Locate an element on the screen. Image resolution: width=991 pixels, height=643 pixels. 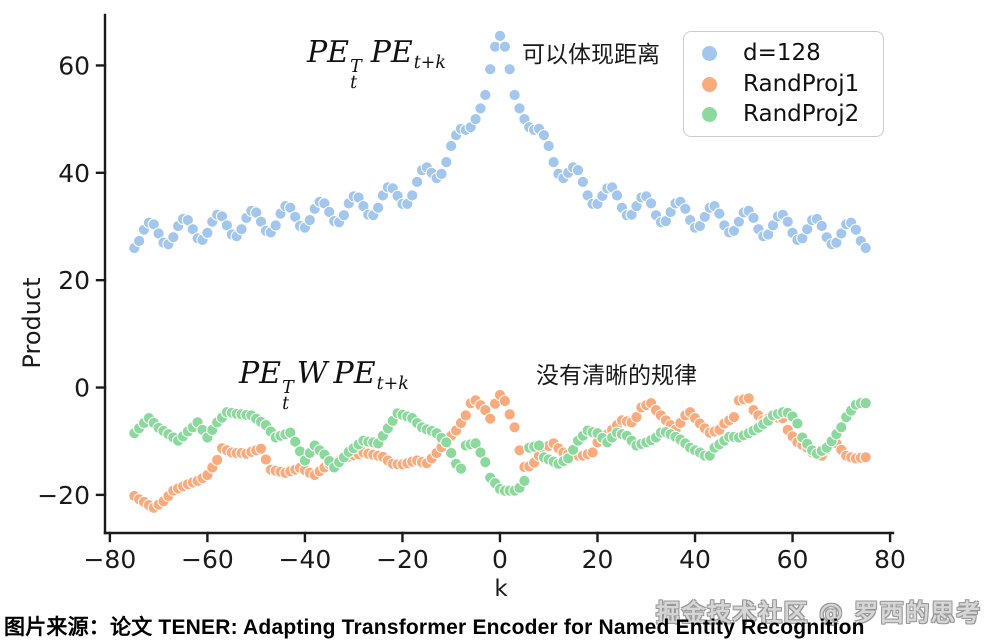
legend-item-randproj2: RandProj2 is located at coordinates (789, 113).